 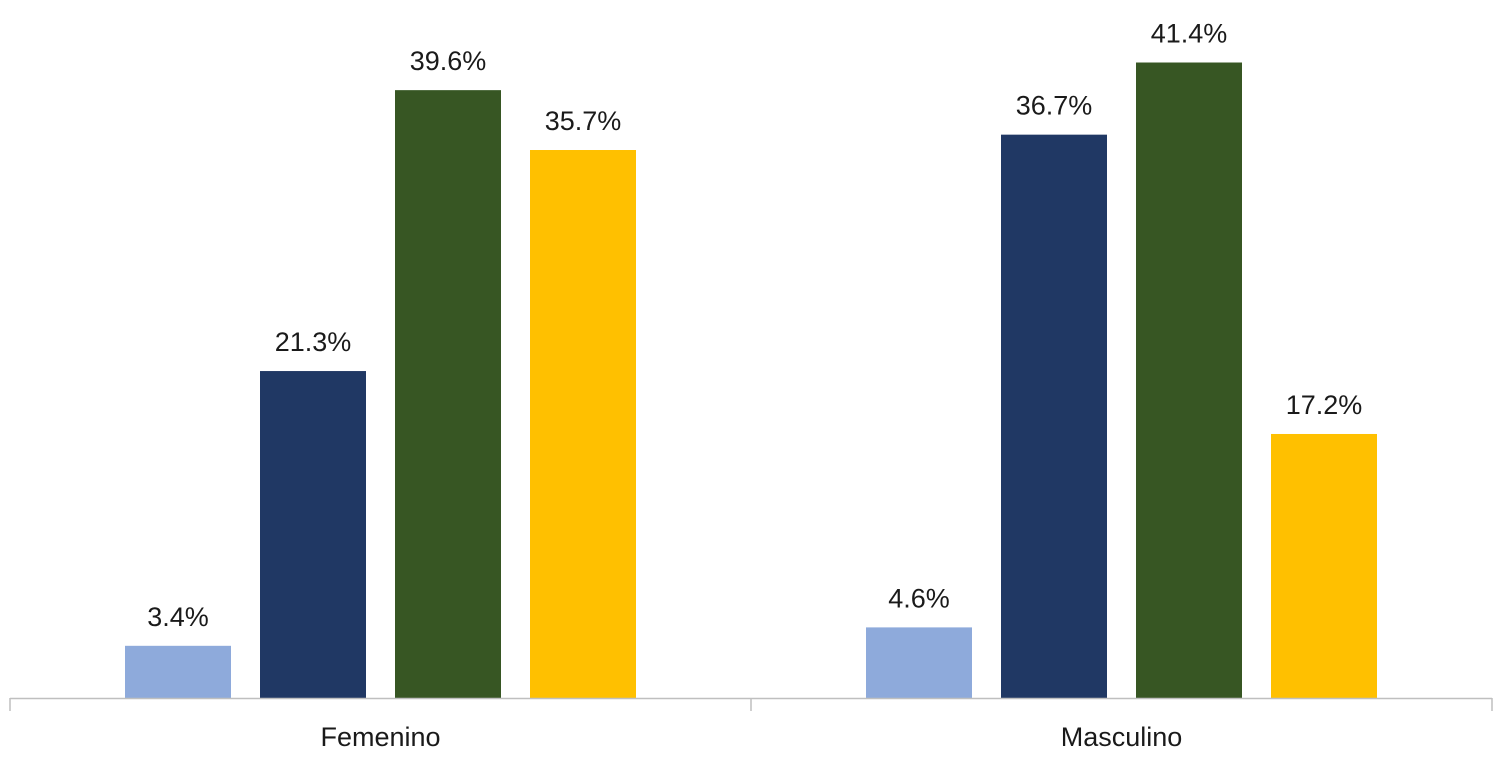 What do you see at coordinates (313, 342) in the screenshot?
I see `data-label-femenino-2: 21.3%` at bounding box center [313, 342].